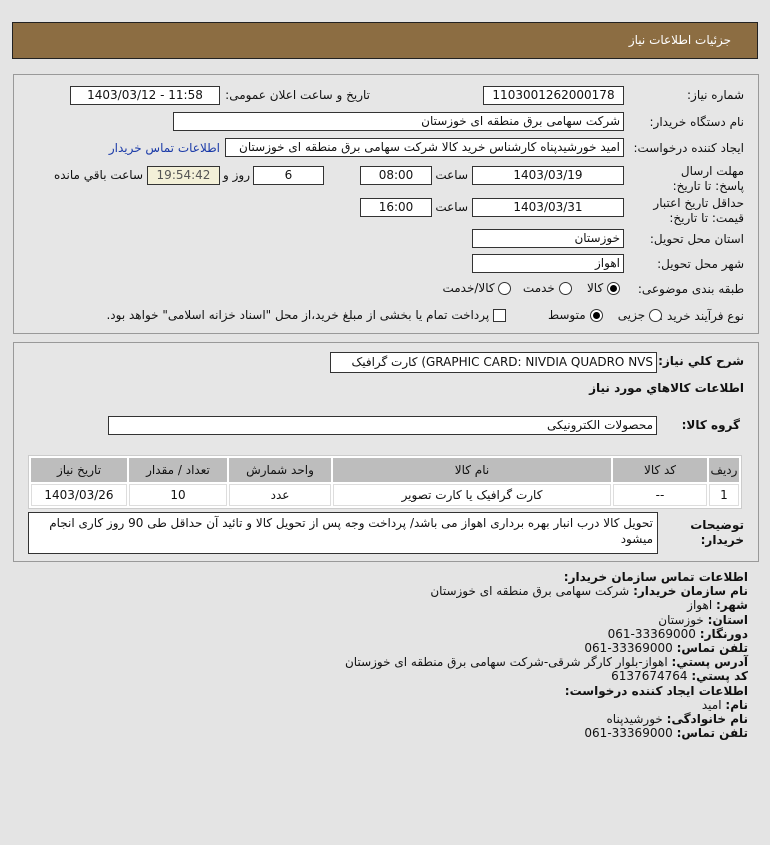 The height and width of the screenshot is (845, 770). I want to click on need-number-field: 1103001262000178, so click(553, 95).